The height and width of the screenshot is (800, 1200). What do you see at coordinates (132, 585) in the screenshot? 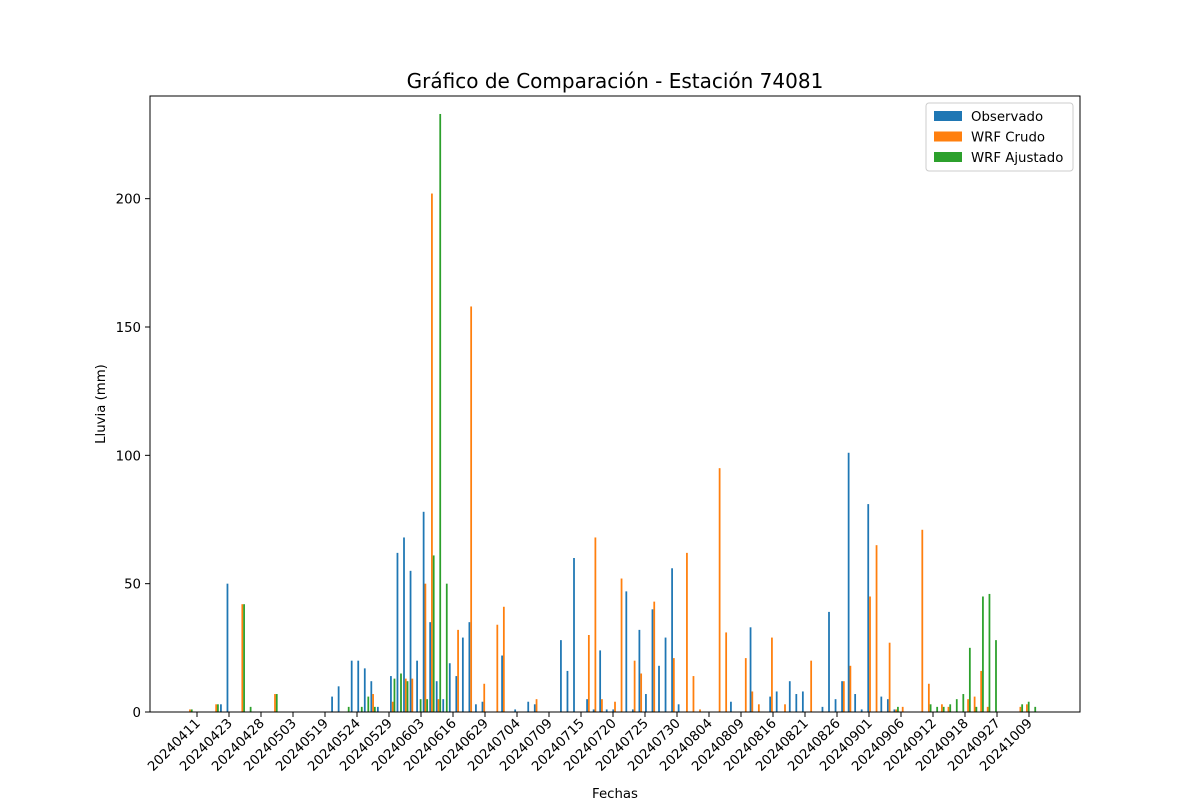
I see `y-tick-label: 50` at bounding box center [132, 585].